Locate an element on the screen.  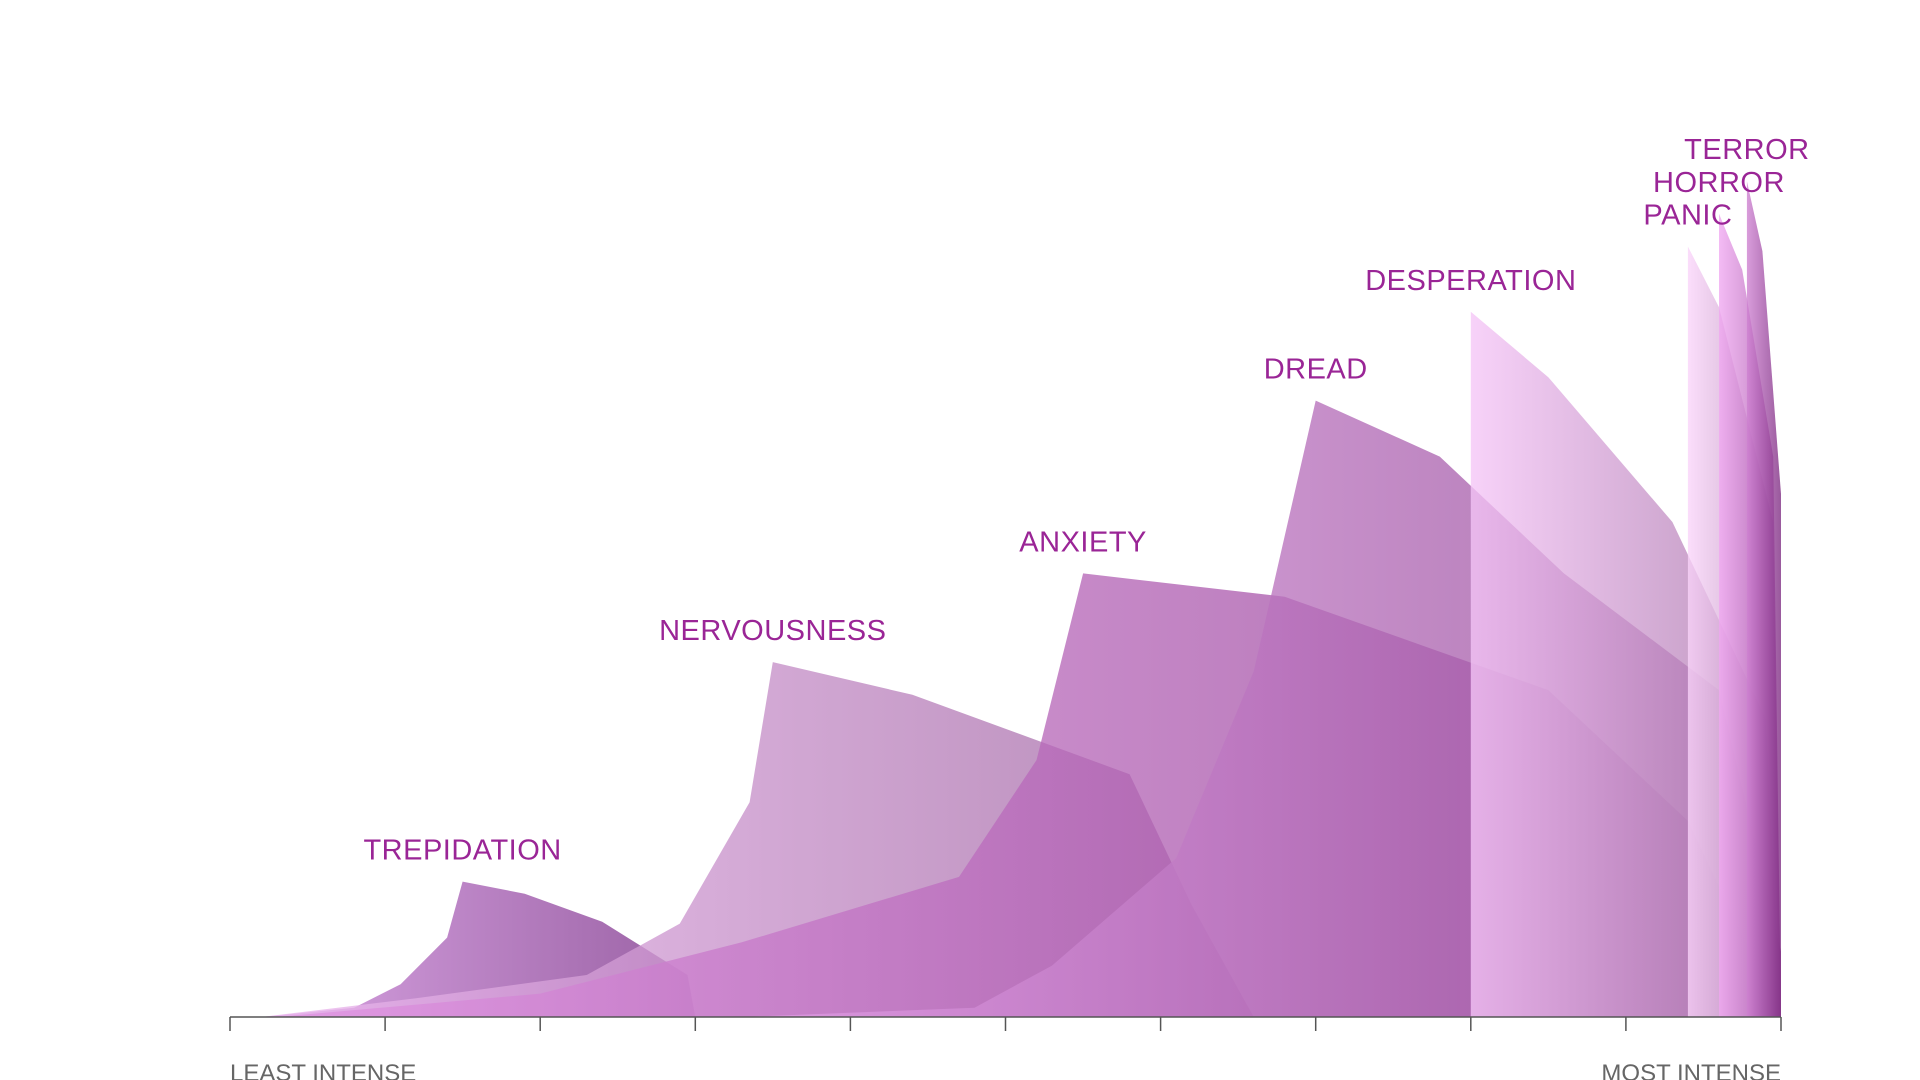
series-label-terror: TERROR is located at coordinates (1746, 150).